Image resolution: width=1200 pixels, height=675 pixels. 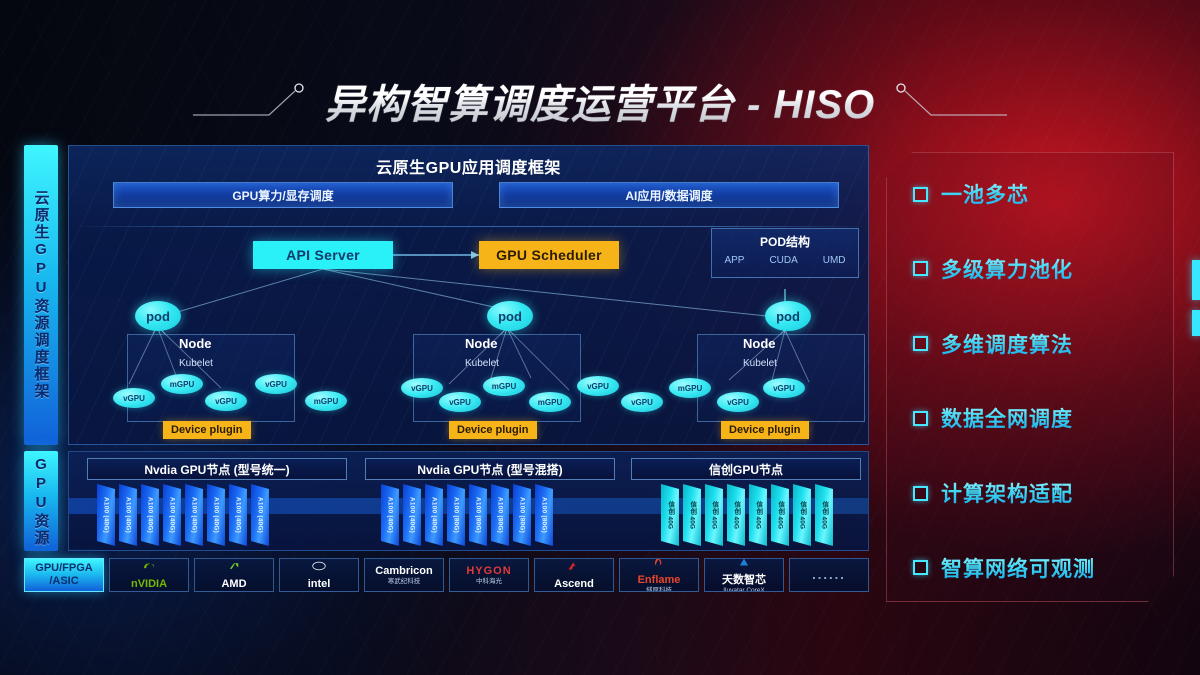 What do you see at coordinates (510, 316) in the screenshot?
I see `pod-node-2: pod` at bounding box center [510, 316].